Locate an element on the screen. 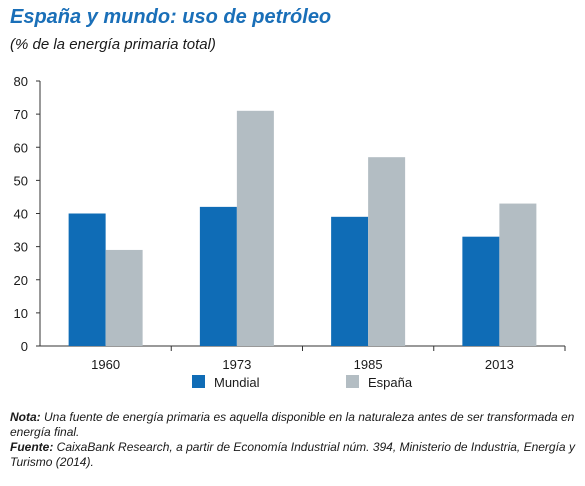  y-tick-label: 40 is located at coordinates (21, 214).